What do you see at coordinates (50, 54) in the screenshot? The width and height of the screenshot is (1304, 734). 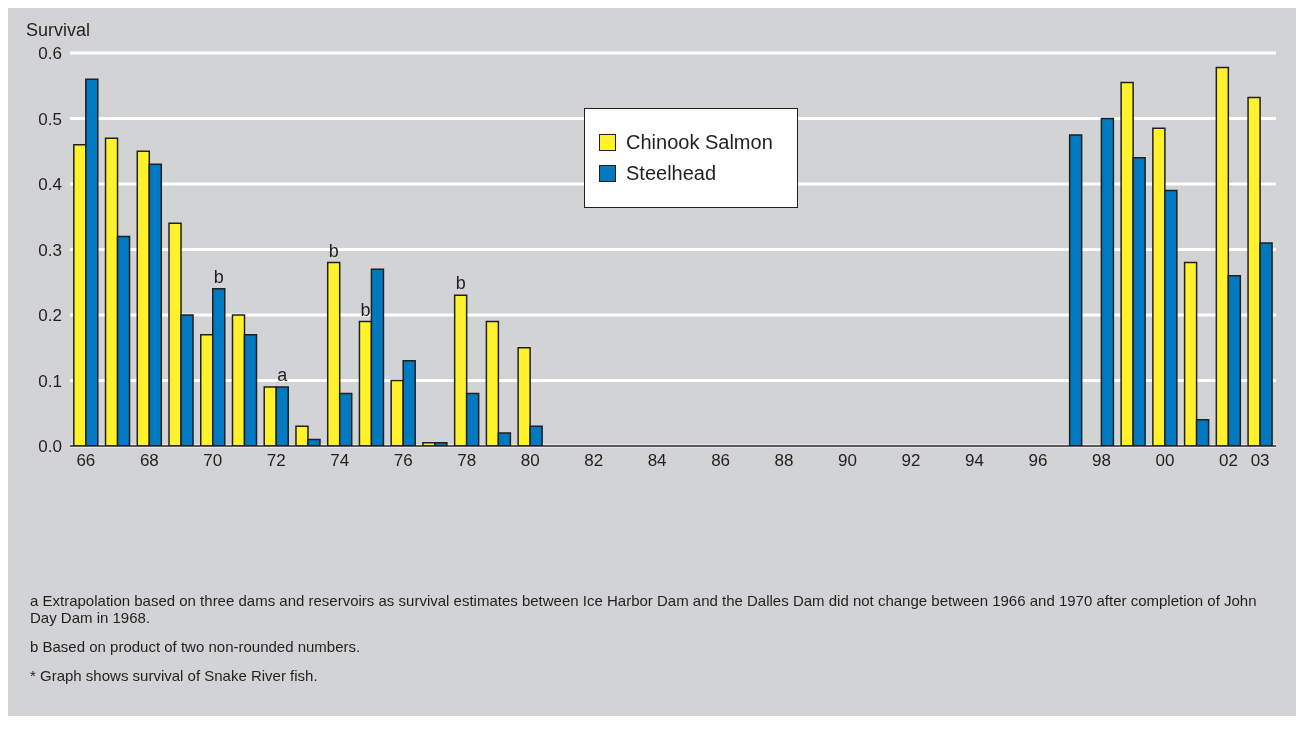 I see `y-tick-label: 0.6` at bounding box center [50, 54].